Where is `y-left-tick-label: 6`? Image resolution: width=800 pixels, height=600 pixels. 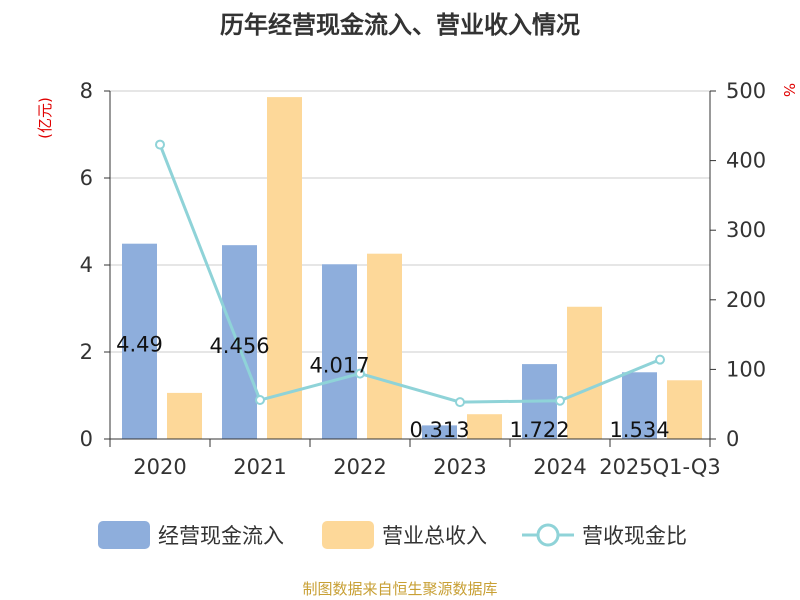 y-left-tick-label: 6 is located at coordinates (86, 178).